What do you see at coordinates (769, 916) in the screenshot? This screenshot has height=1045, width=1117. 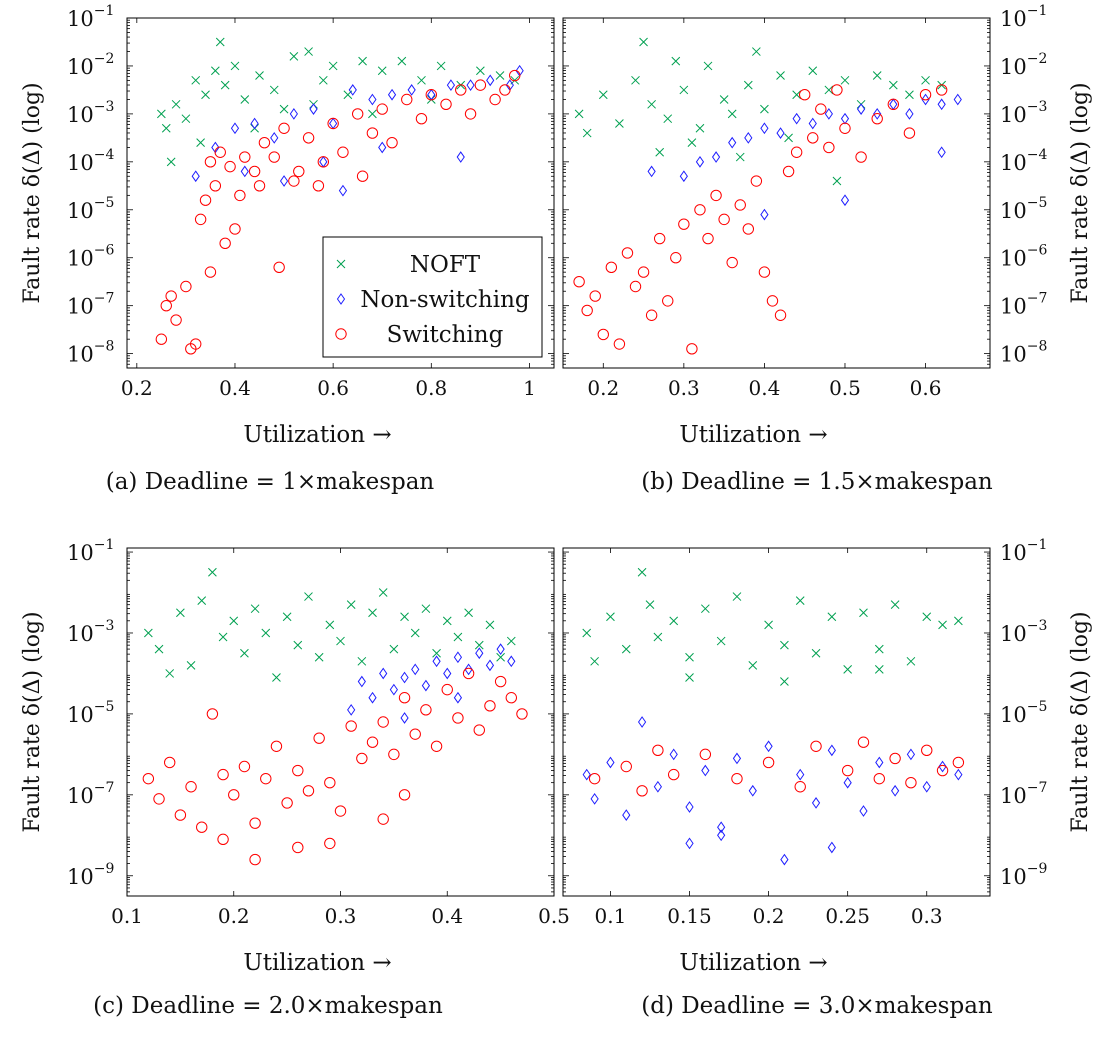 I see `x-tick-label: 0.2` at bounding box center [769, 916].